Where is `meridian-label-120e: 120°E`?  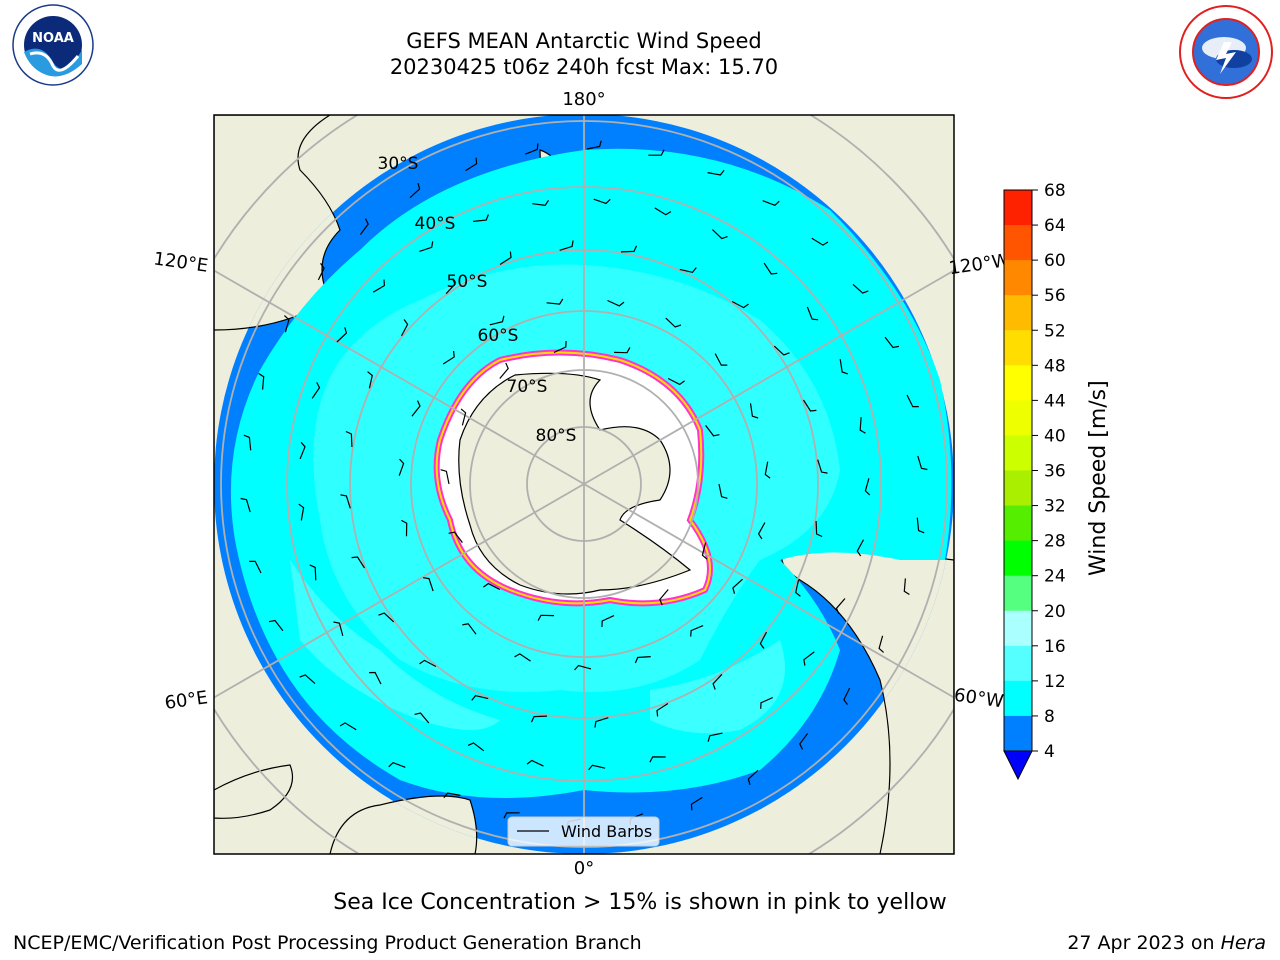 meridian-label-120e: 120°E is located at coordinates (180, 262).